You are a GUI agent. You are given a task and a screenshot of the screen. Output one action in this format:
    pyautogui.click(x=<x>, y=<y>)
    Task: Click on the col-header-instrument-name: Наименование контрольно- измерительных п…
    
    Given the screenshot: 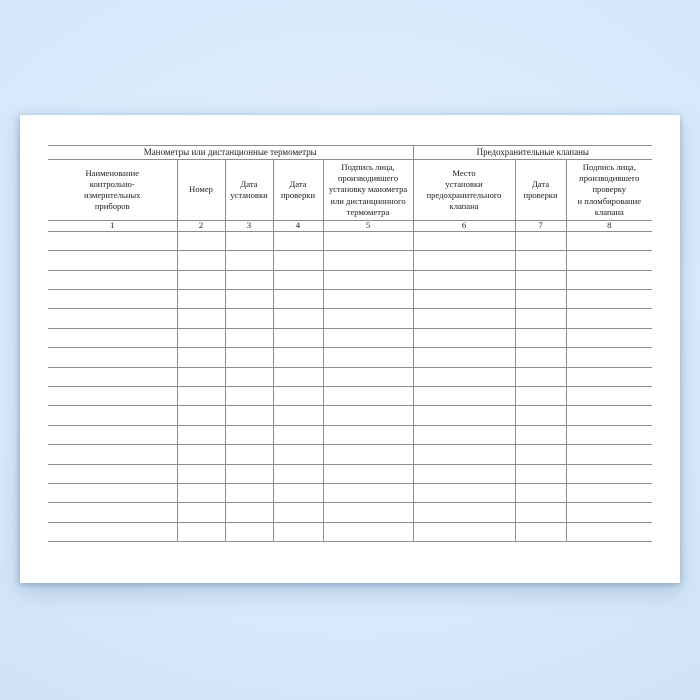 What is the action you would take?
    pyautogui.click(x=113, y=190)
    